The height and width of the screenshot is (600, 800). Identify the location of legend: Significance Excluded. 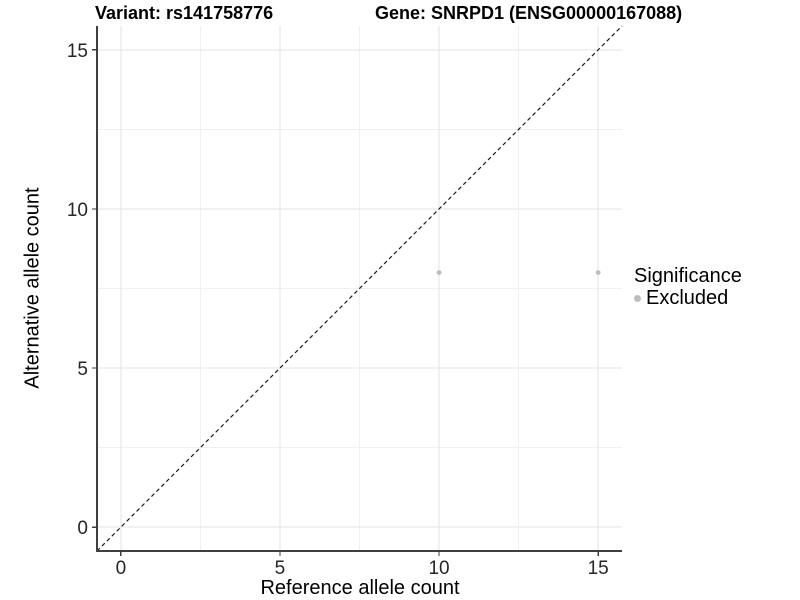
(688, 287).